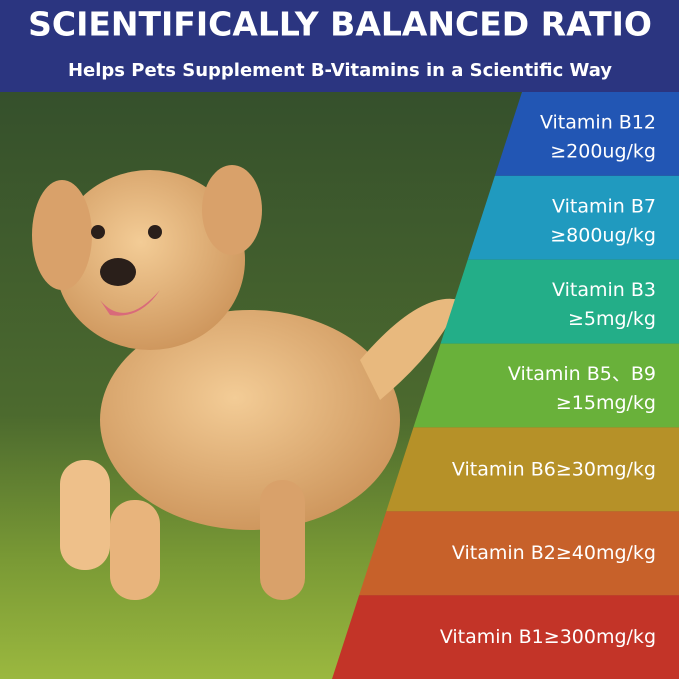  I want to click on band-value: ≥200ug/kg, so click(603, 152).